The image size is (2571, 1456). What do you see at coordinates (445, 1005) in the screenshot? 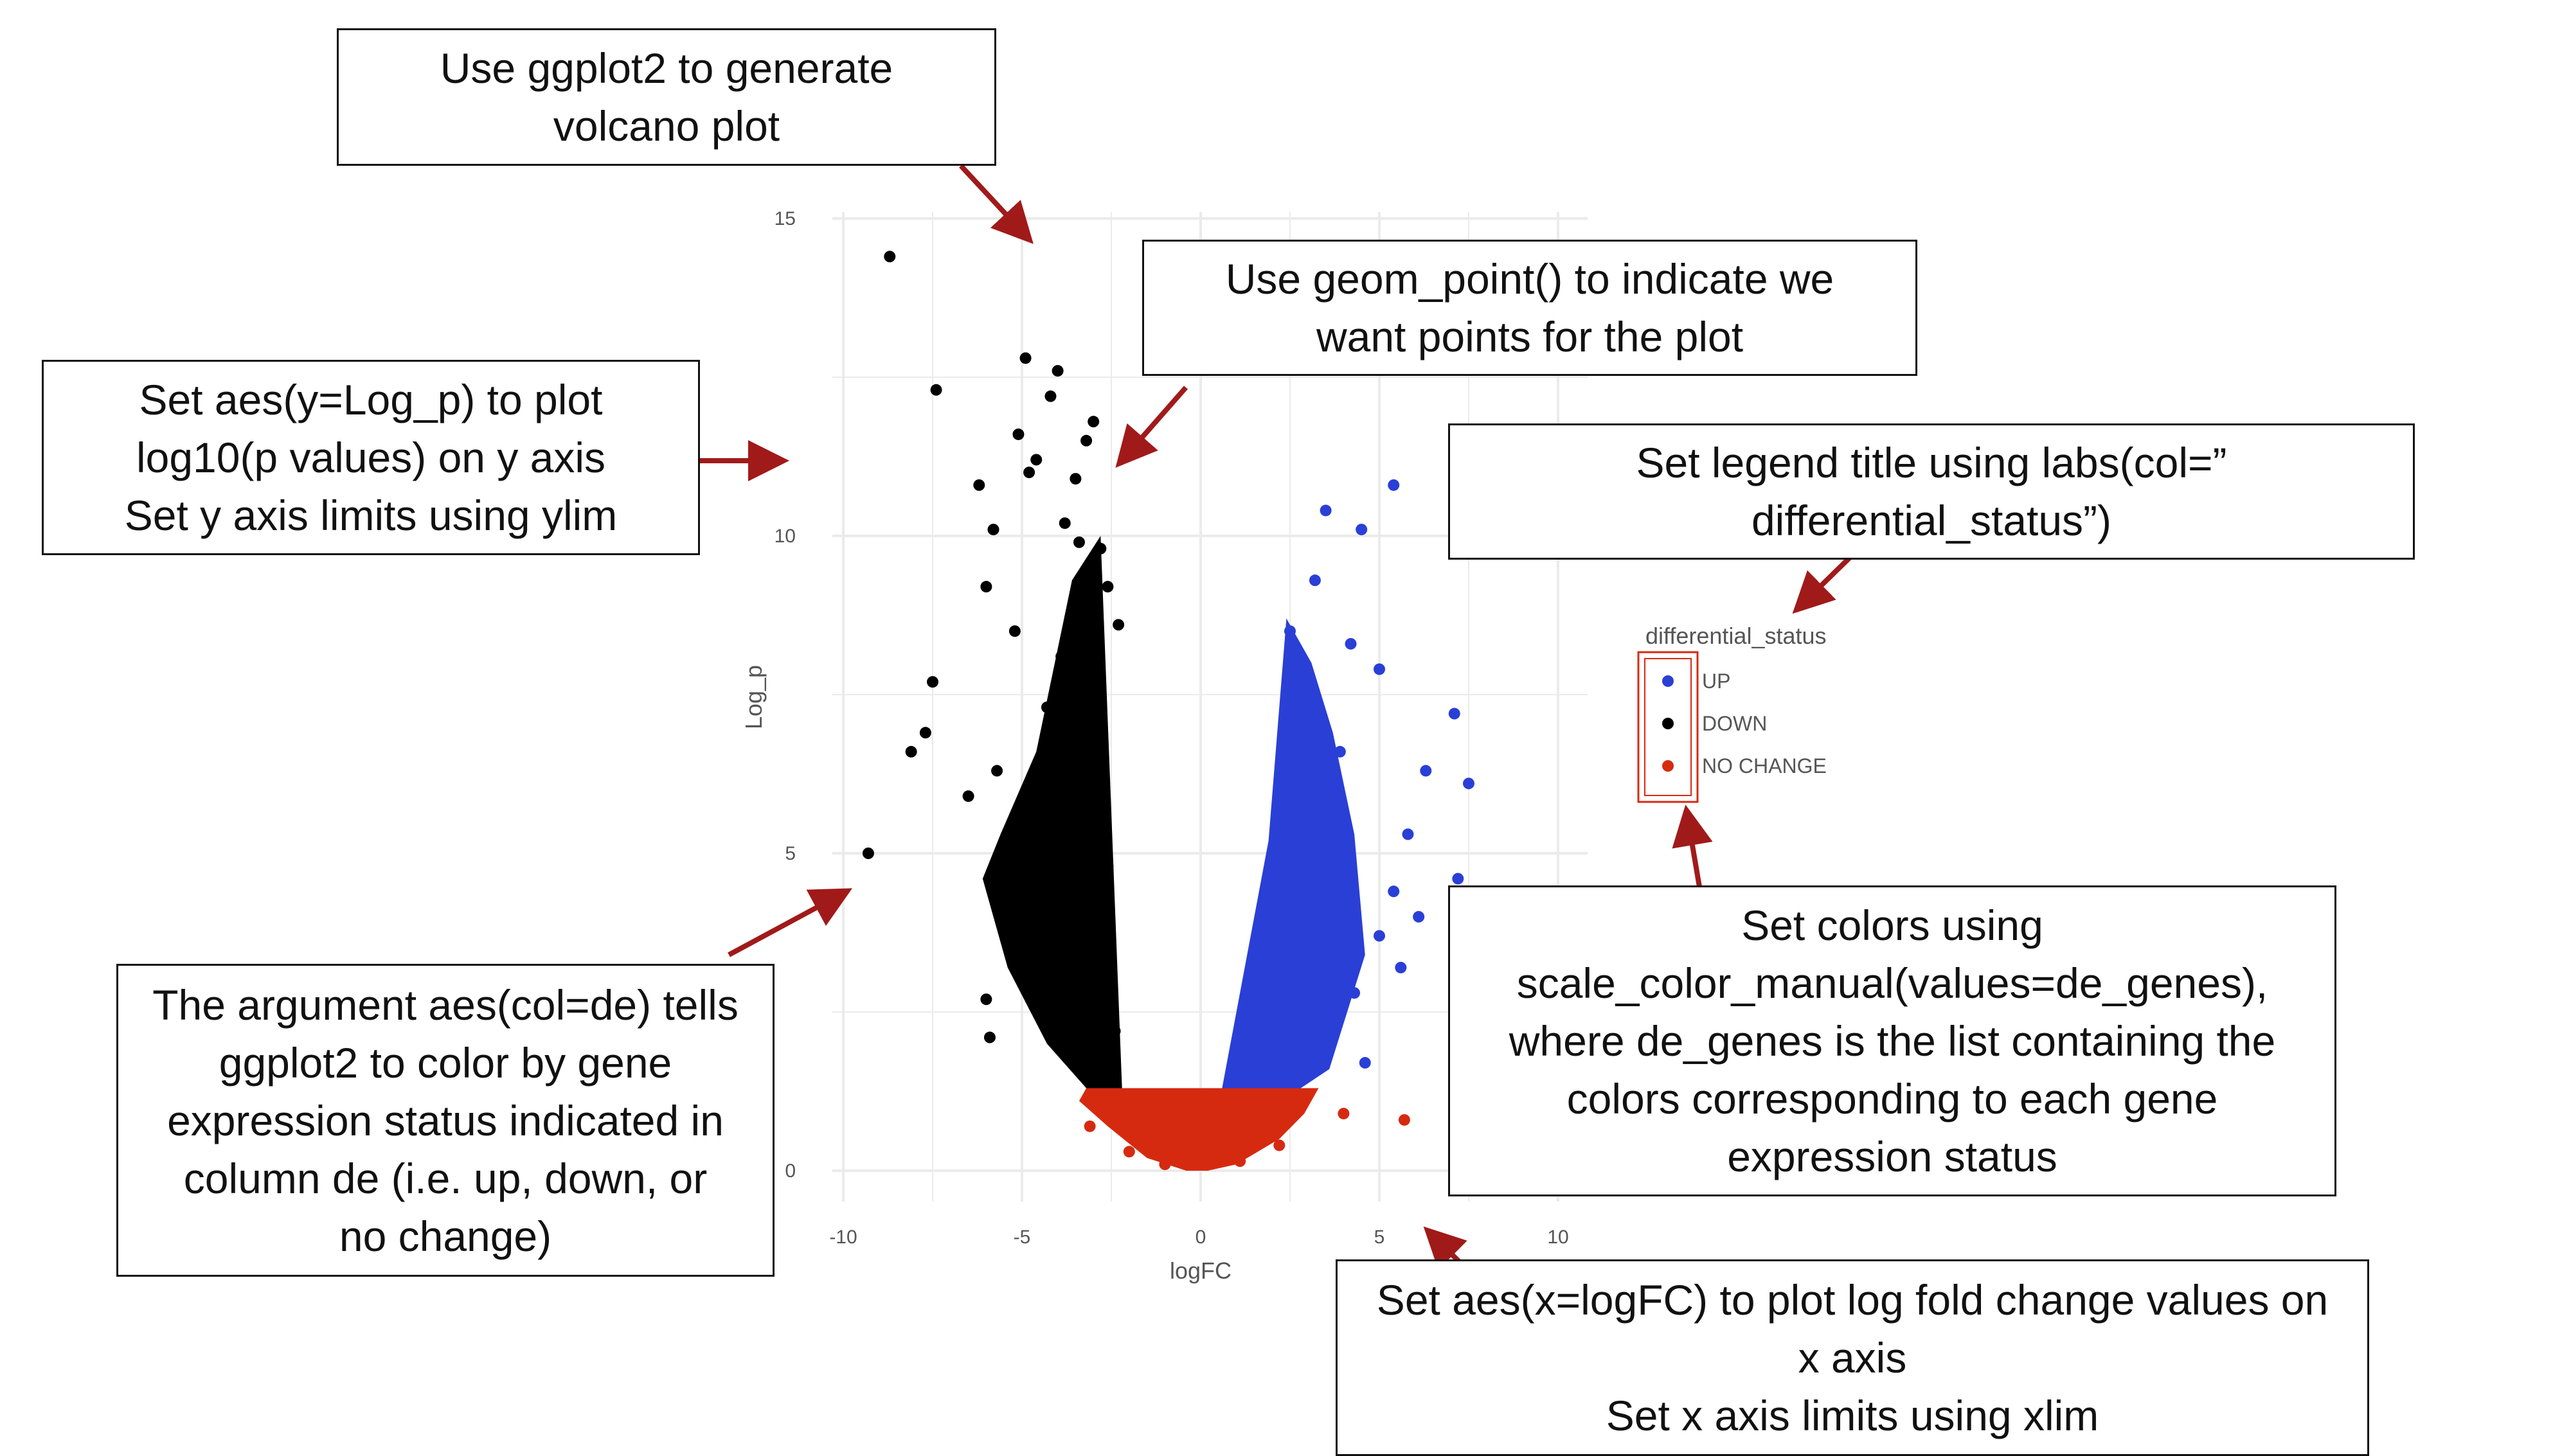
I see `annotation-line: The argument aes(col=de) tells` at bounding box center [445, 1005].